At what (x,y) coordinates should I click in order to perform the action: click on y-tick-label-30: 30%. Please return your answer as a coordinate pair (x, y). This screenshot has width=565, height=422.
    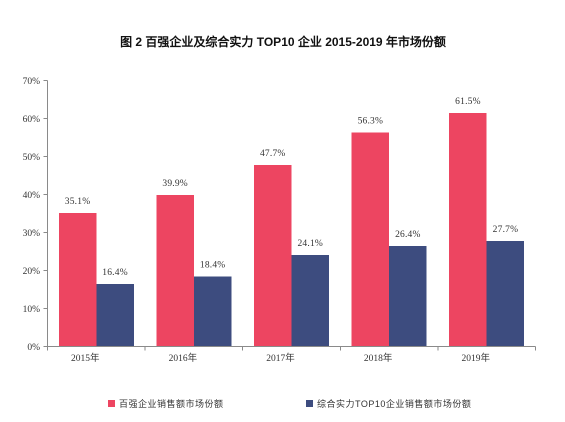
    Looking at the image, I should click on (32, 234).